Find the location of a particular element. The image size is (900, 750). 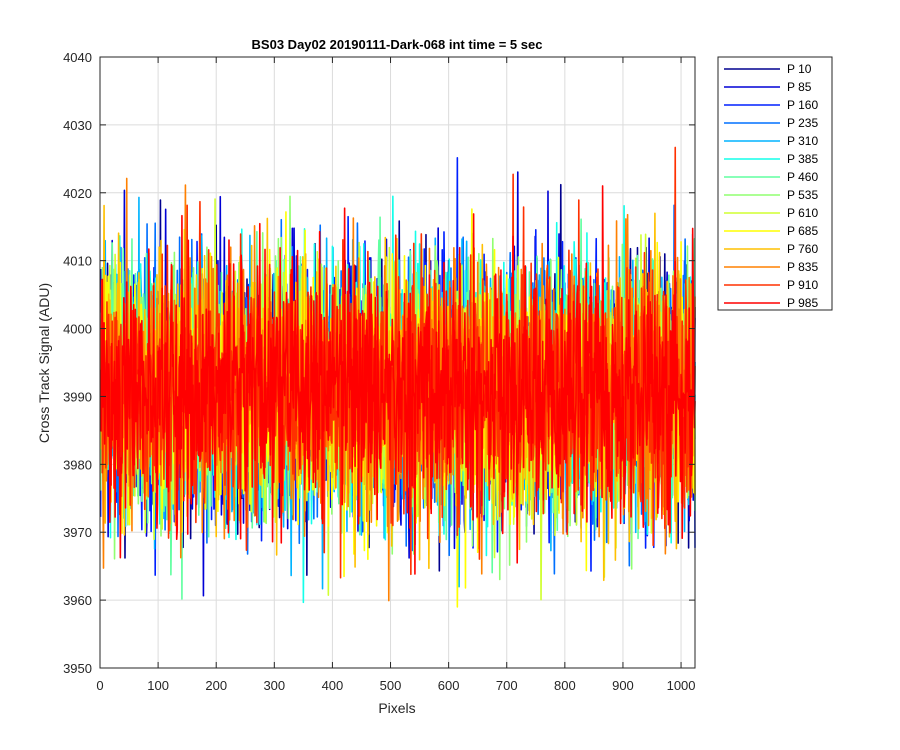

legend-label: P 835 is located at coordinates (802, 267).